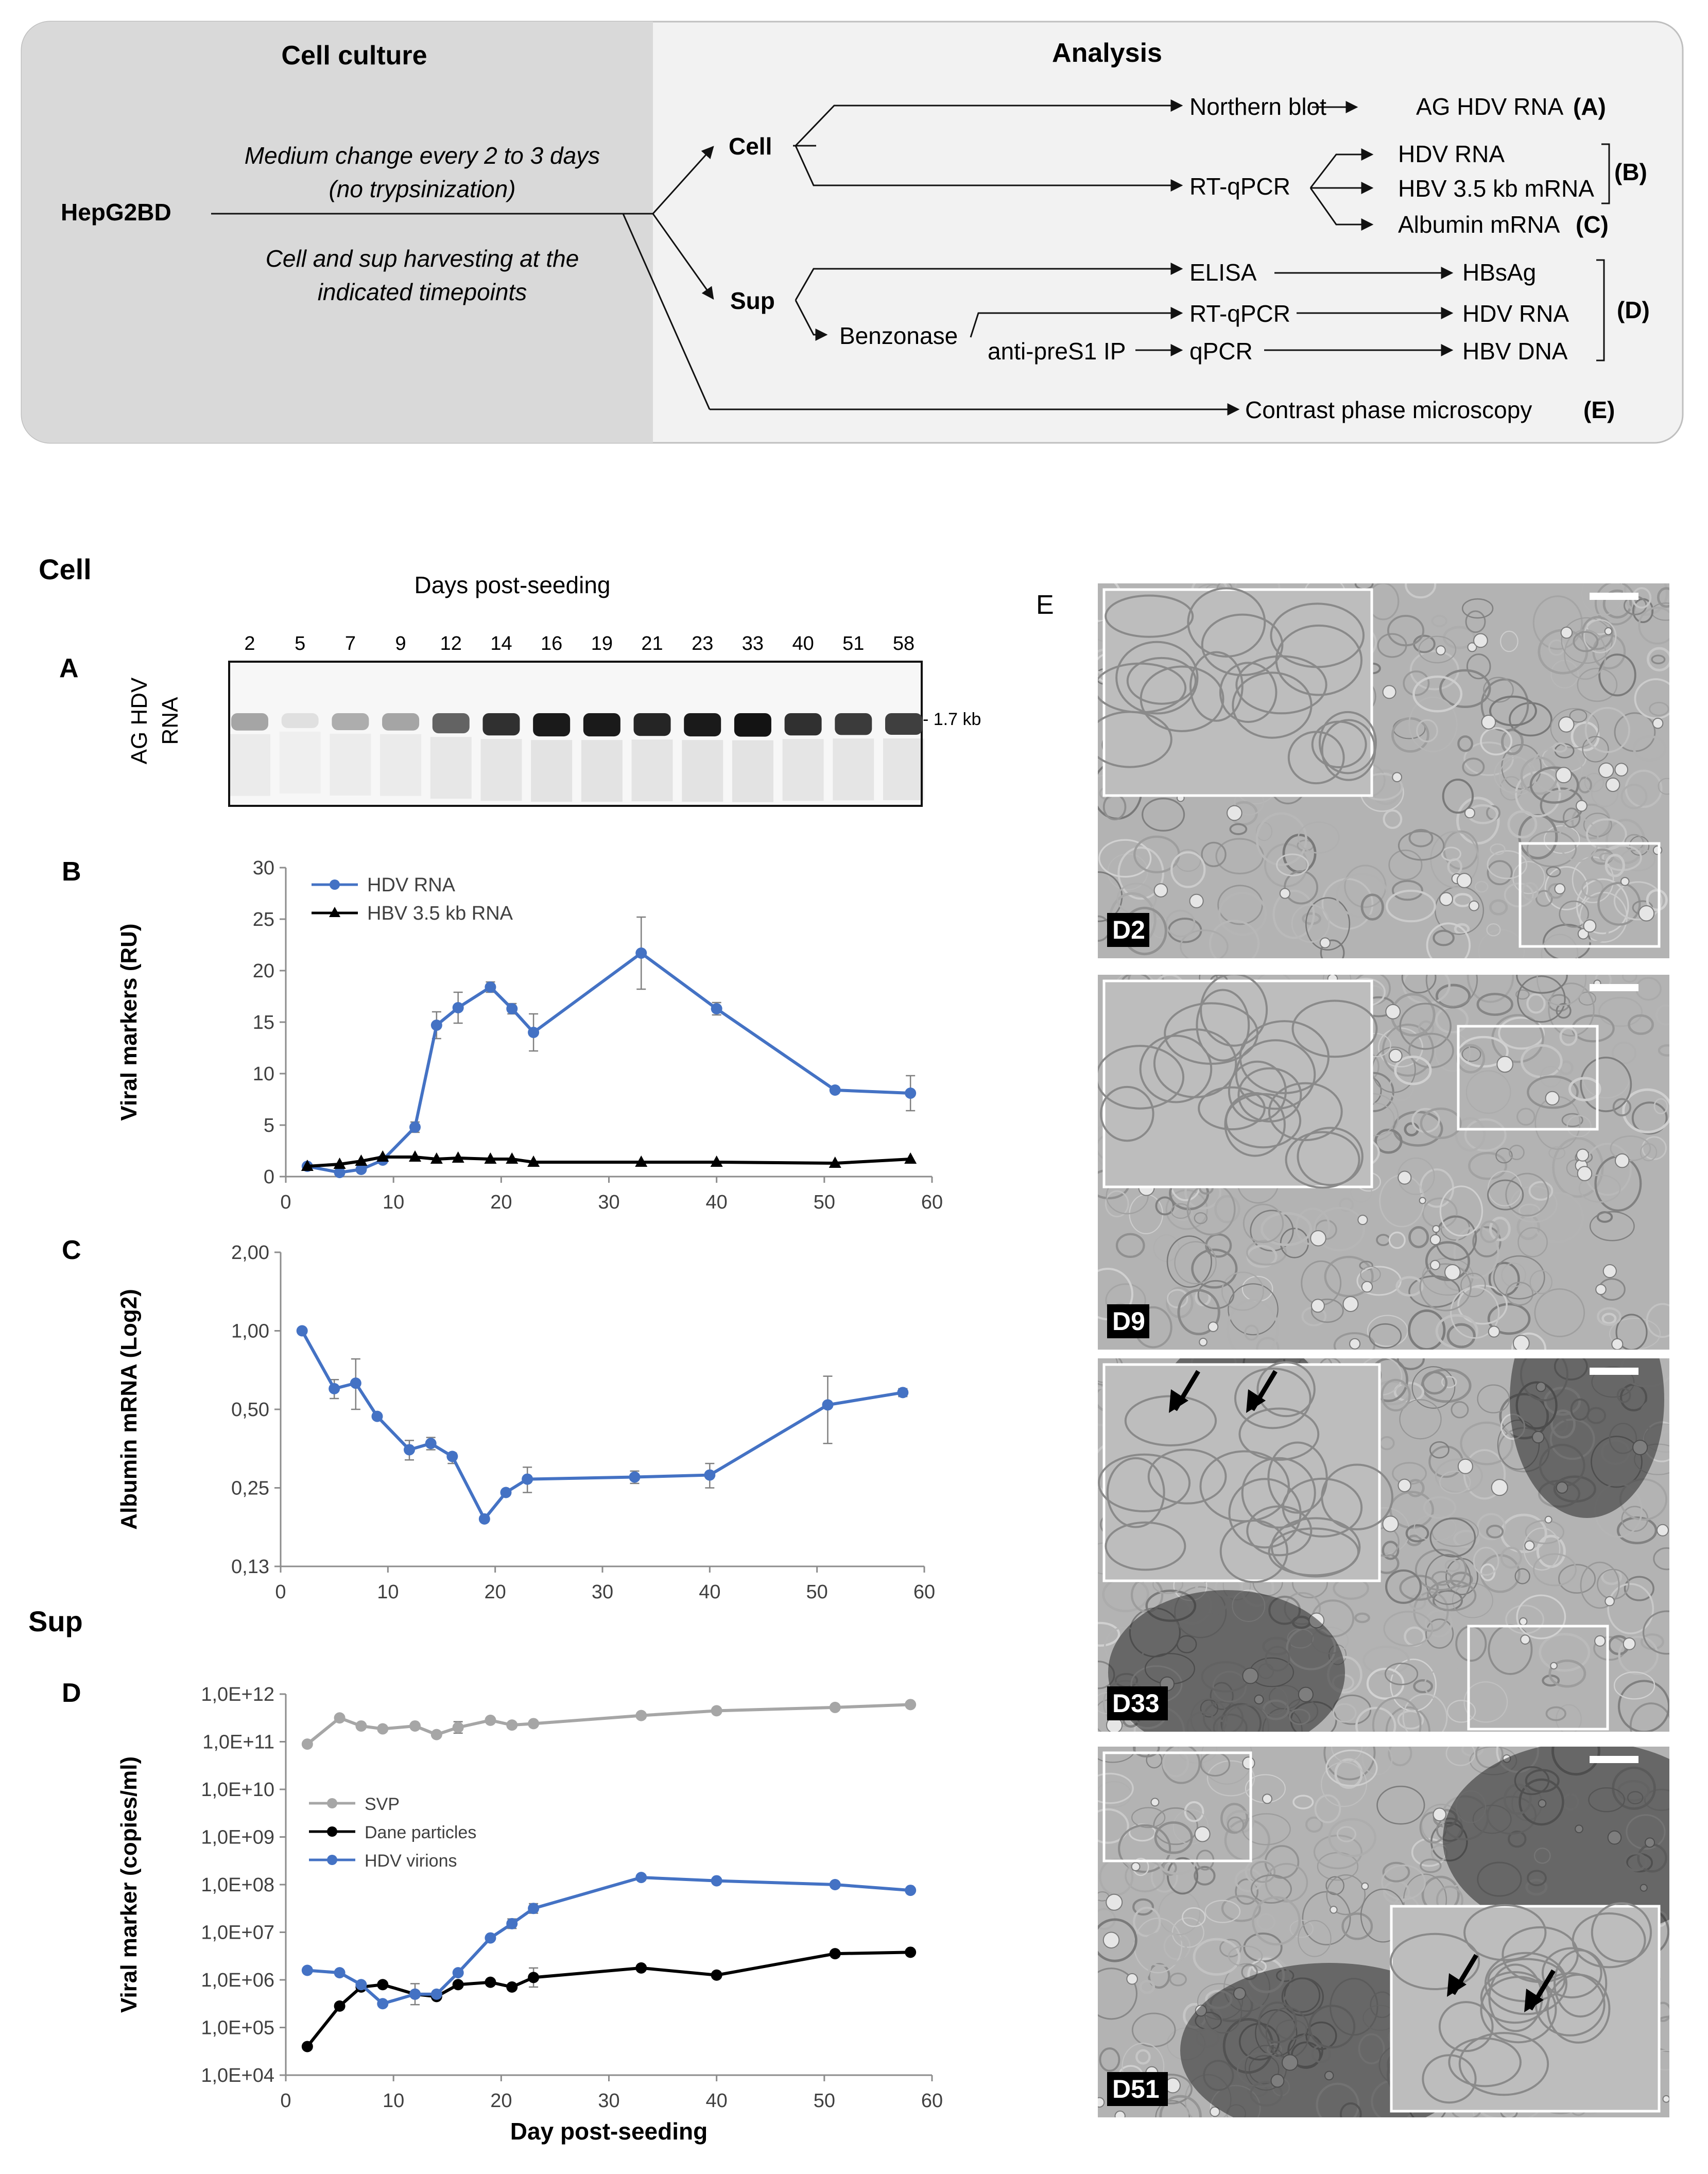  I want to click on hbv-mrna-label: HBV 3.5 kb mRNA, so click(1496, 188).